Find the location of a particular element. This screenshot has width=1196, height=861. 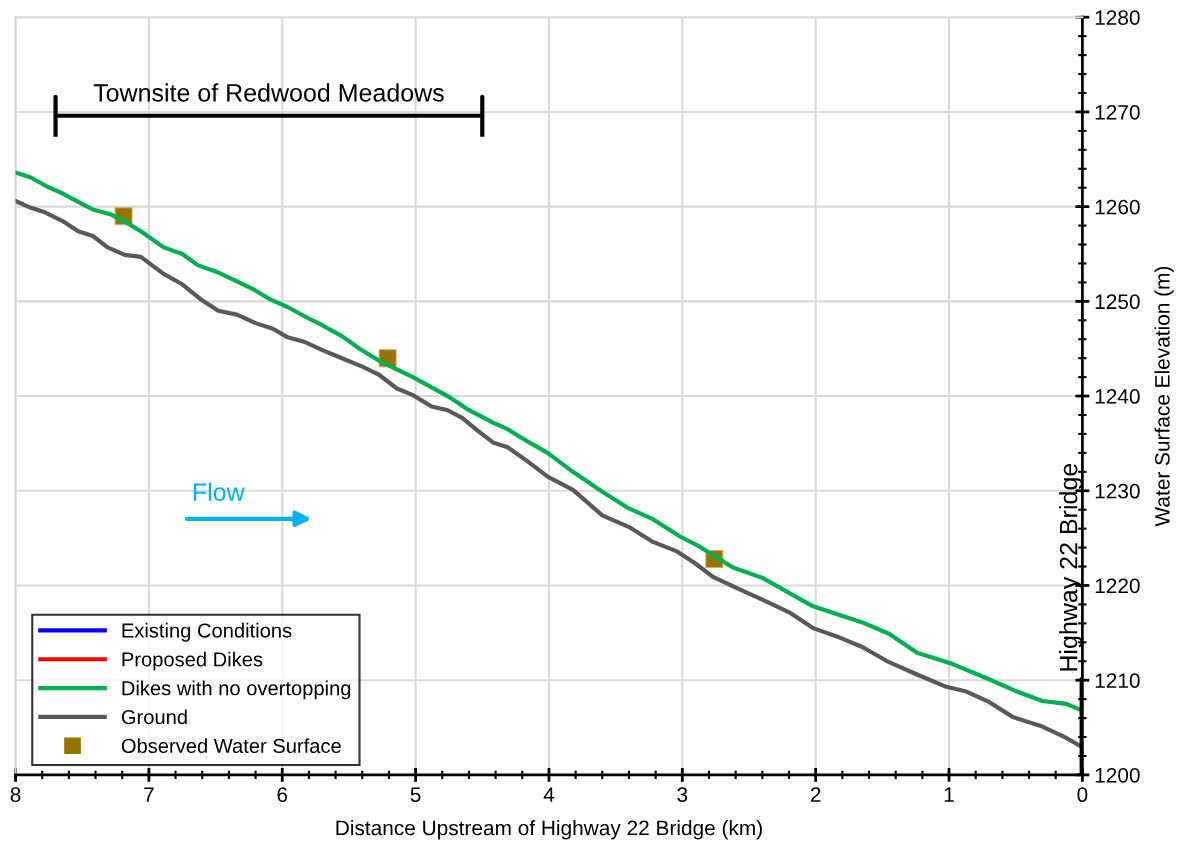

y-tick-label: 1240 is located at coordinates (1117, 396).